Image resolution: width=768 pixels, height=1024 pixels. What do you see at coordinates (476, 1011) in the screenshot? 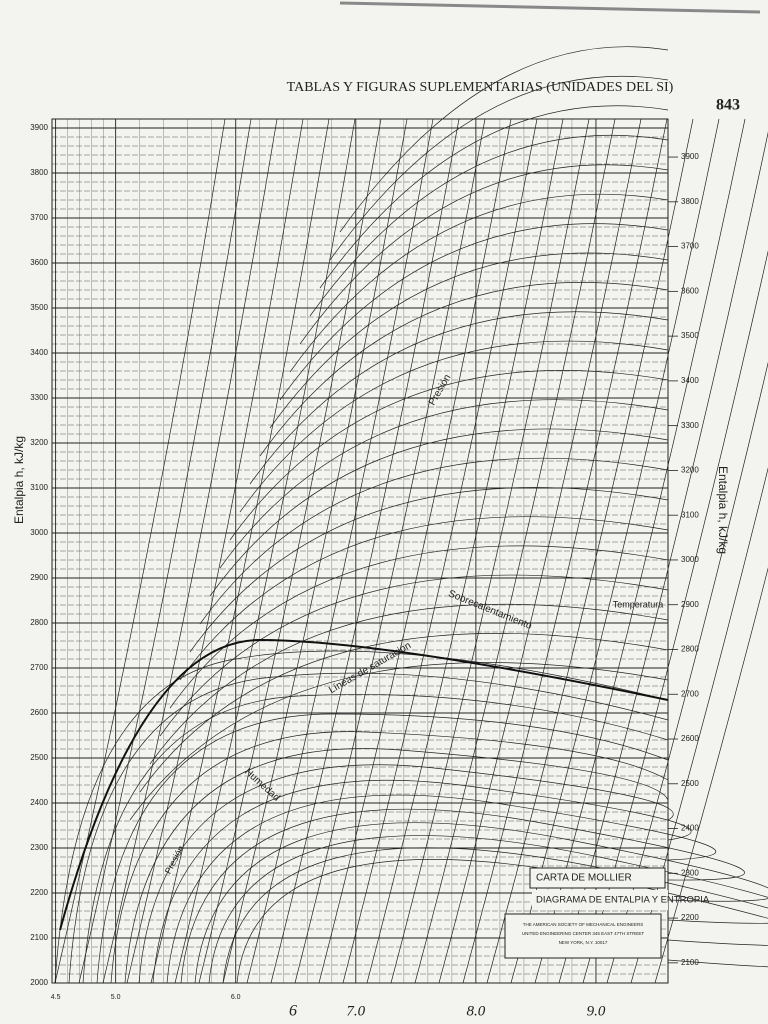
I see `x-tick-label: 8.0` at bounding box center [476, 1011].